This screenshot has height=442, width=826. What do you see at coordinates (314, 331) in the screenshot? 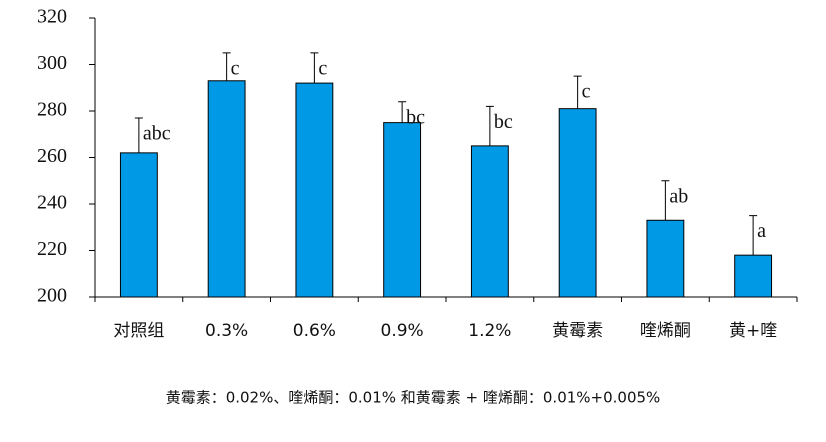
I see `x-tick-label: 0.6%` at bounding box center [314, 331].